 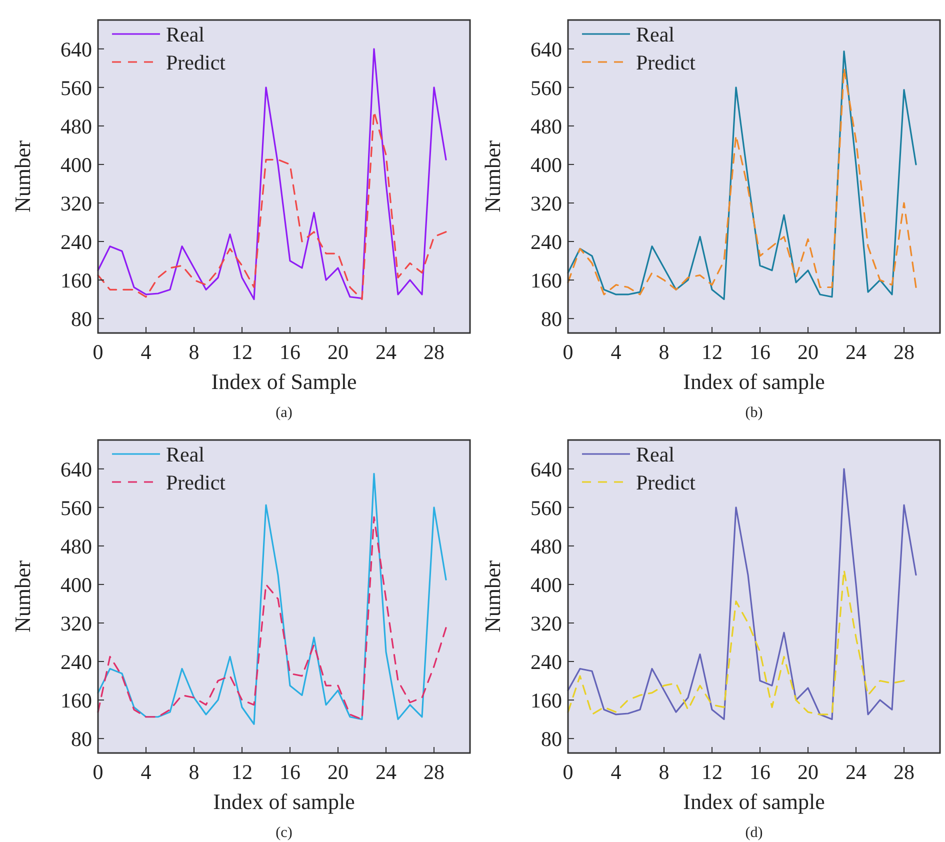 I want to click on text: (d), so click(x=754, y=833).